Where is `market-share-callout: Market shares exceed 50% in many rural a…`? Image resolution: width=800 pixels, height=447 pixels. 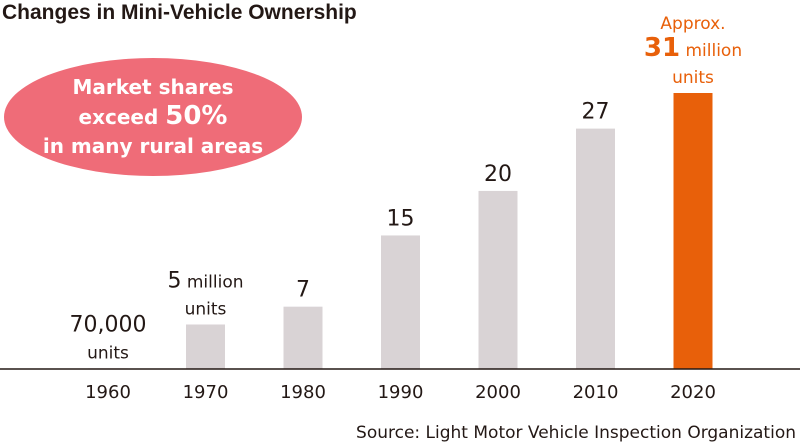 market-share-callout: Market shares exceed 50% in many rural a… is located at coordinates (153, 117).